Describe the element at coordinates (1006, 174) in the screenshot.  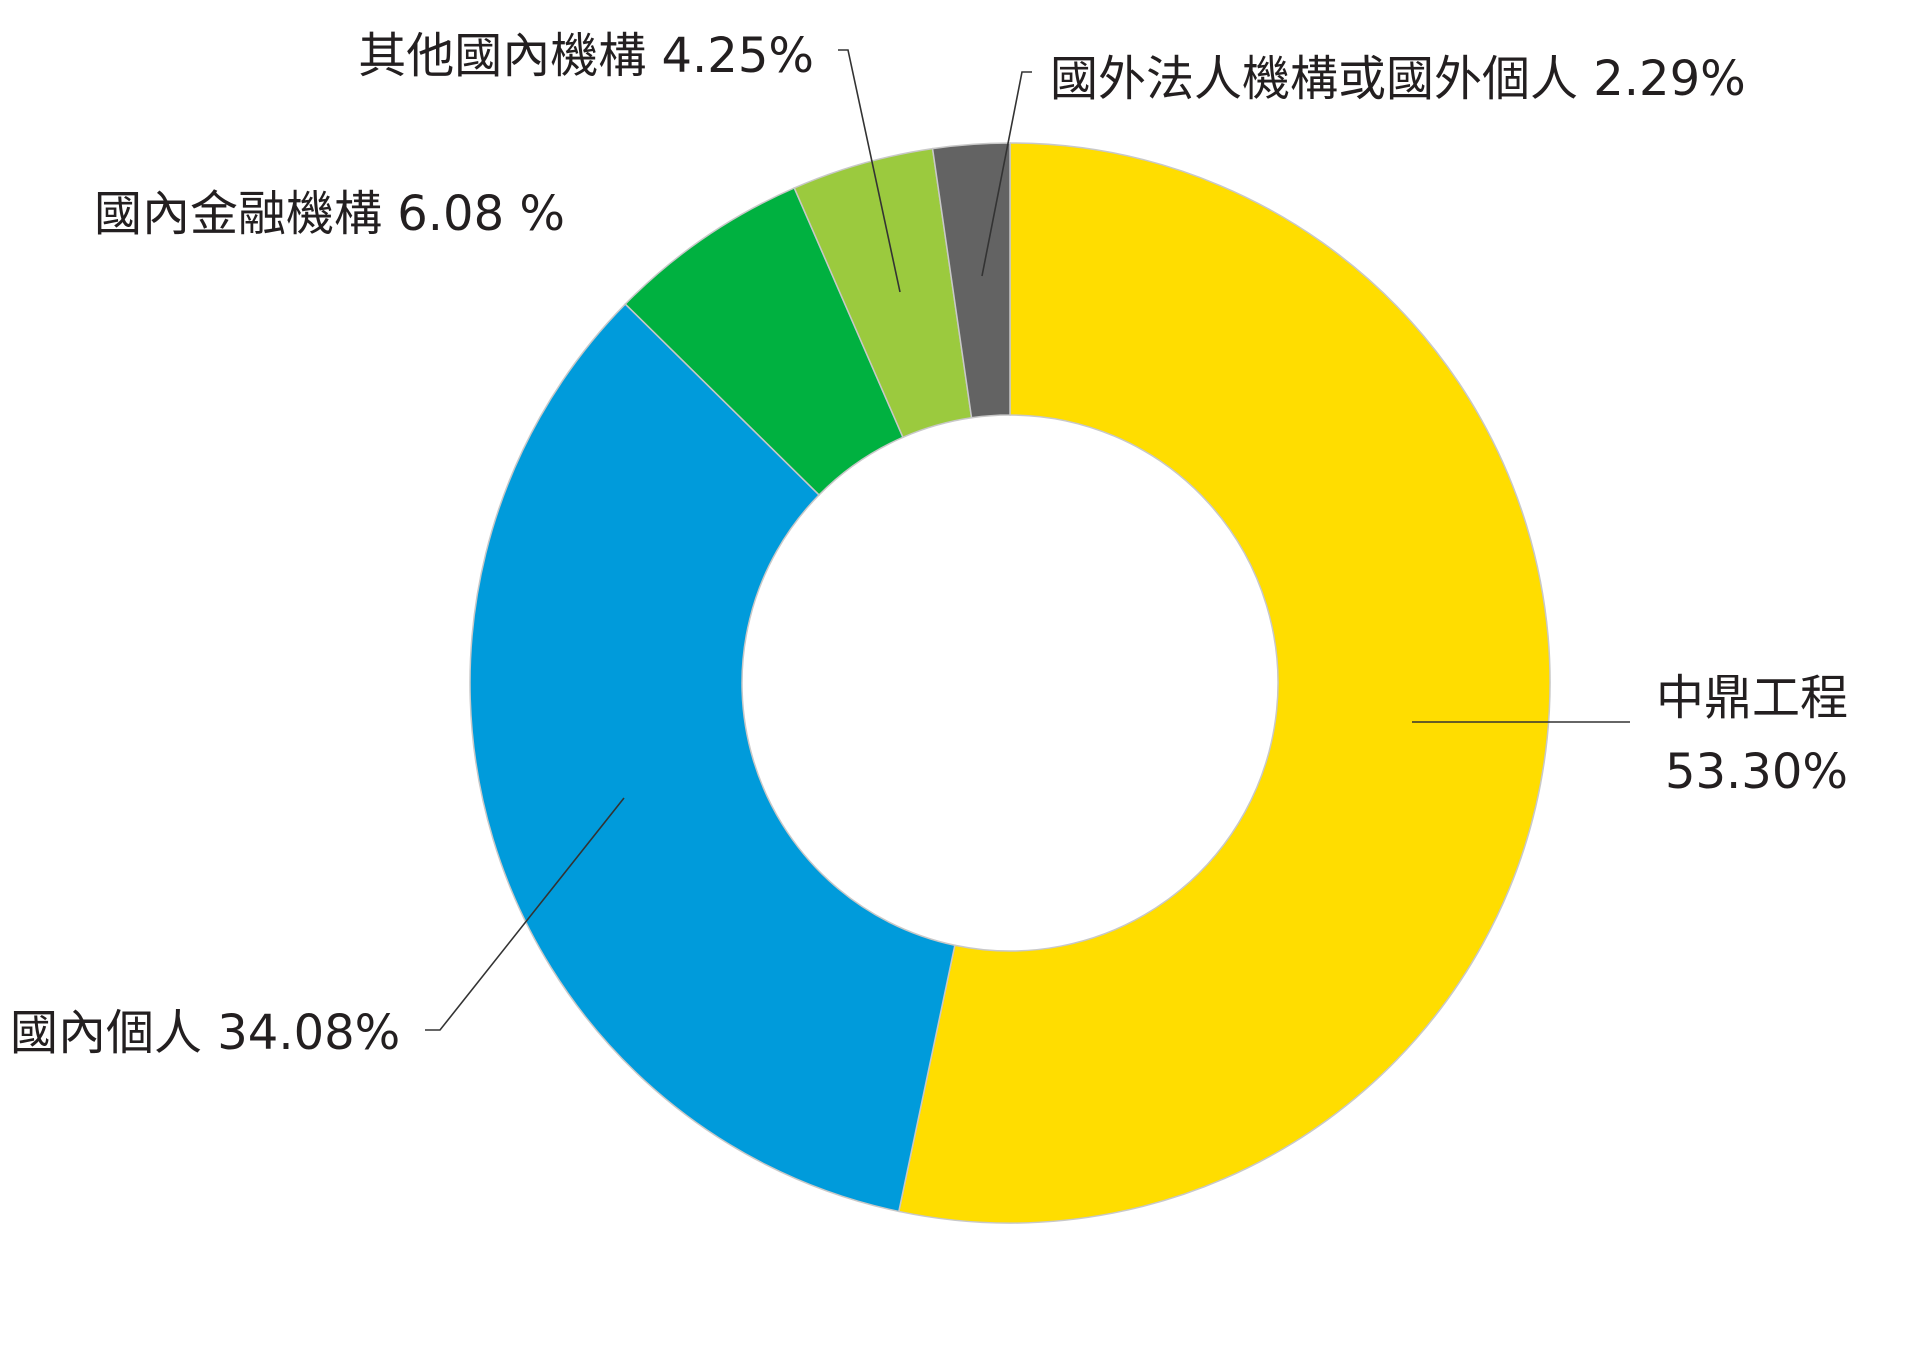
I see `leader-line-foreign` at that location.